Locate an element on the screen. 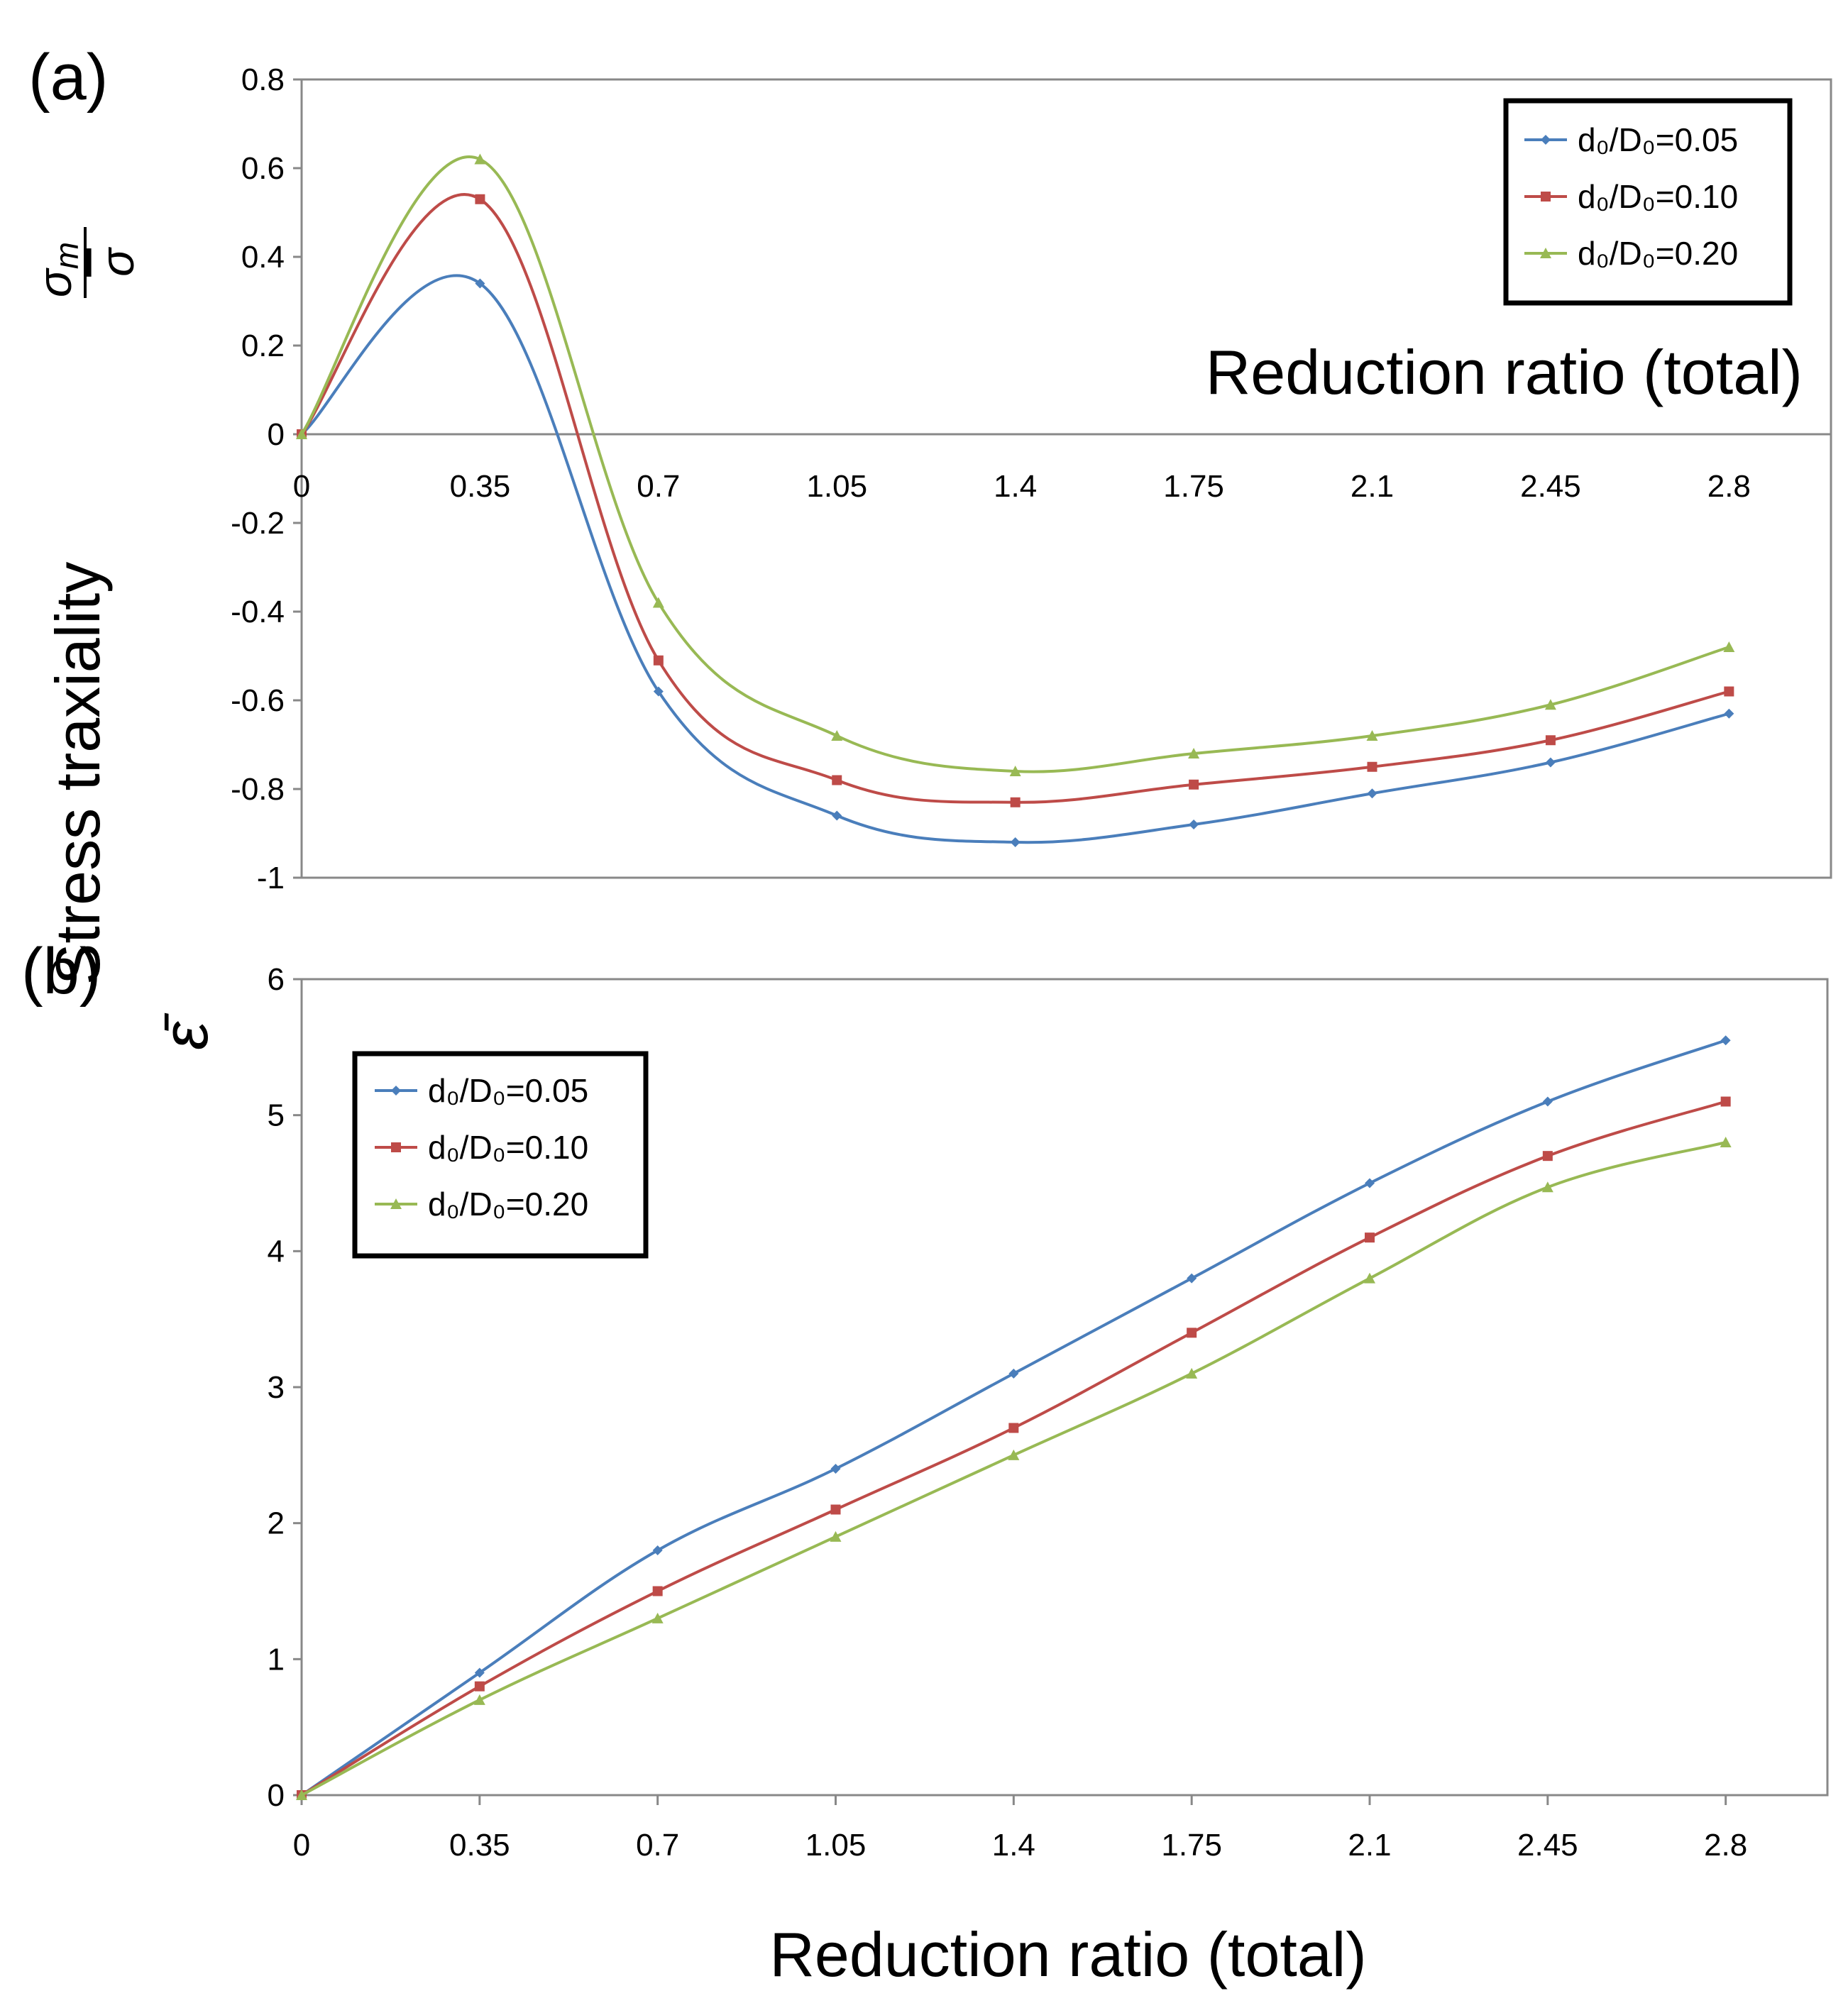  x-tick-label: 2.8 is located at coordinates (1726, 1846).